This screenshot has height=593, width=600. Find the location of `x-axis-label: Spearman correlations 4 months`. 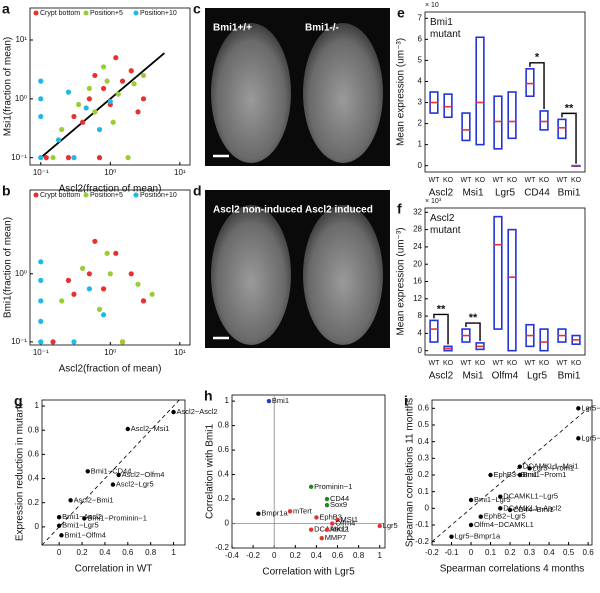

x-axis-label: Spearman correlations 4 months is located at coordinates (512, 569).